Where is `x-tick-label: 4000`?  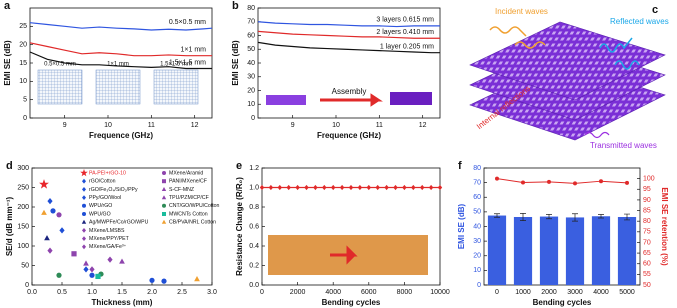 x-tick-label: 4000 is located at coordinates (333, 292).